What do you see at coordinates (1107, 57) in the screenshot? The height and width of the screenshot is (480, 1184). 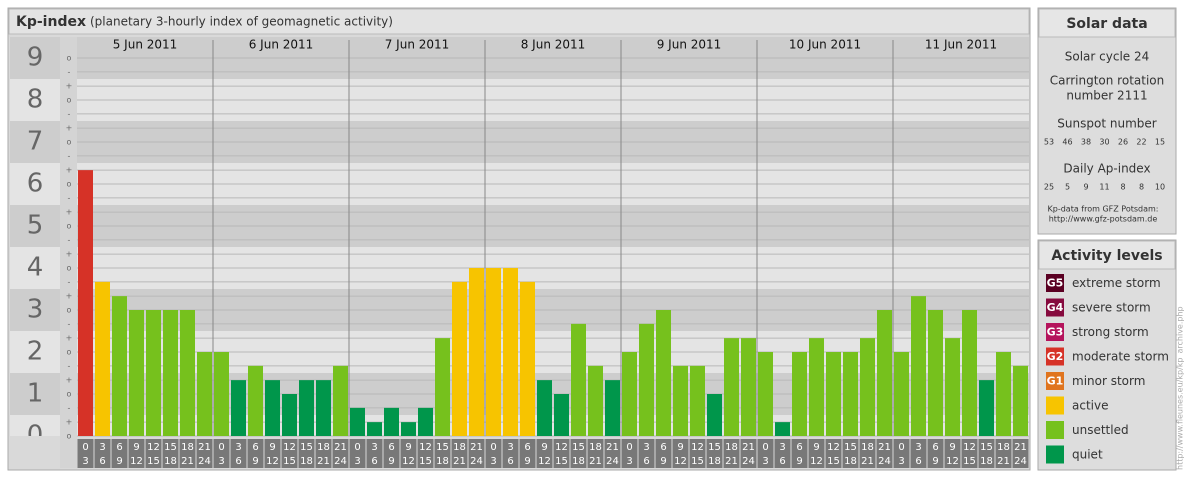 I see `solar-cycle: Solar cycle 24` at bounding box center [1107, 57].